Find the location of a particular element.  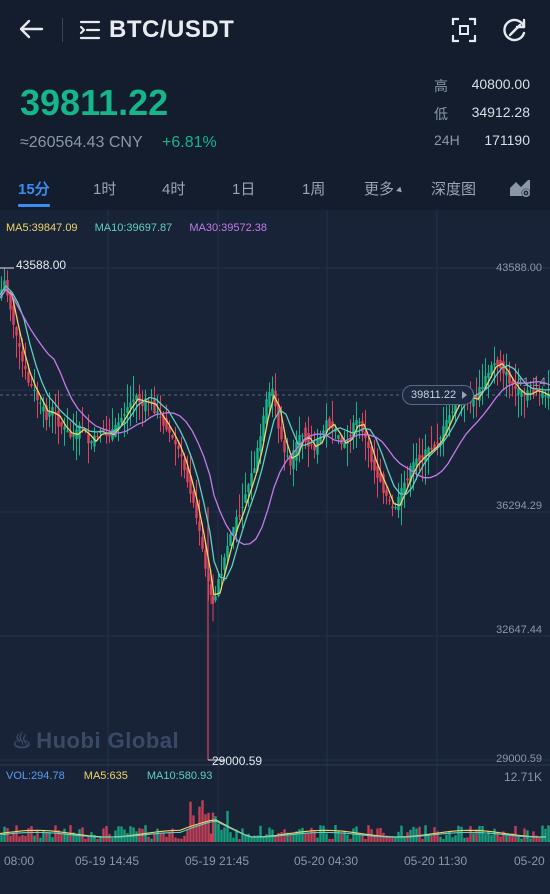

current-price-badge: 39811.22 is located at coordinates (438, 395).